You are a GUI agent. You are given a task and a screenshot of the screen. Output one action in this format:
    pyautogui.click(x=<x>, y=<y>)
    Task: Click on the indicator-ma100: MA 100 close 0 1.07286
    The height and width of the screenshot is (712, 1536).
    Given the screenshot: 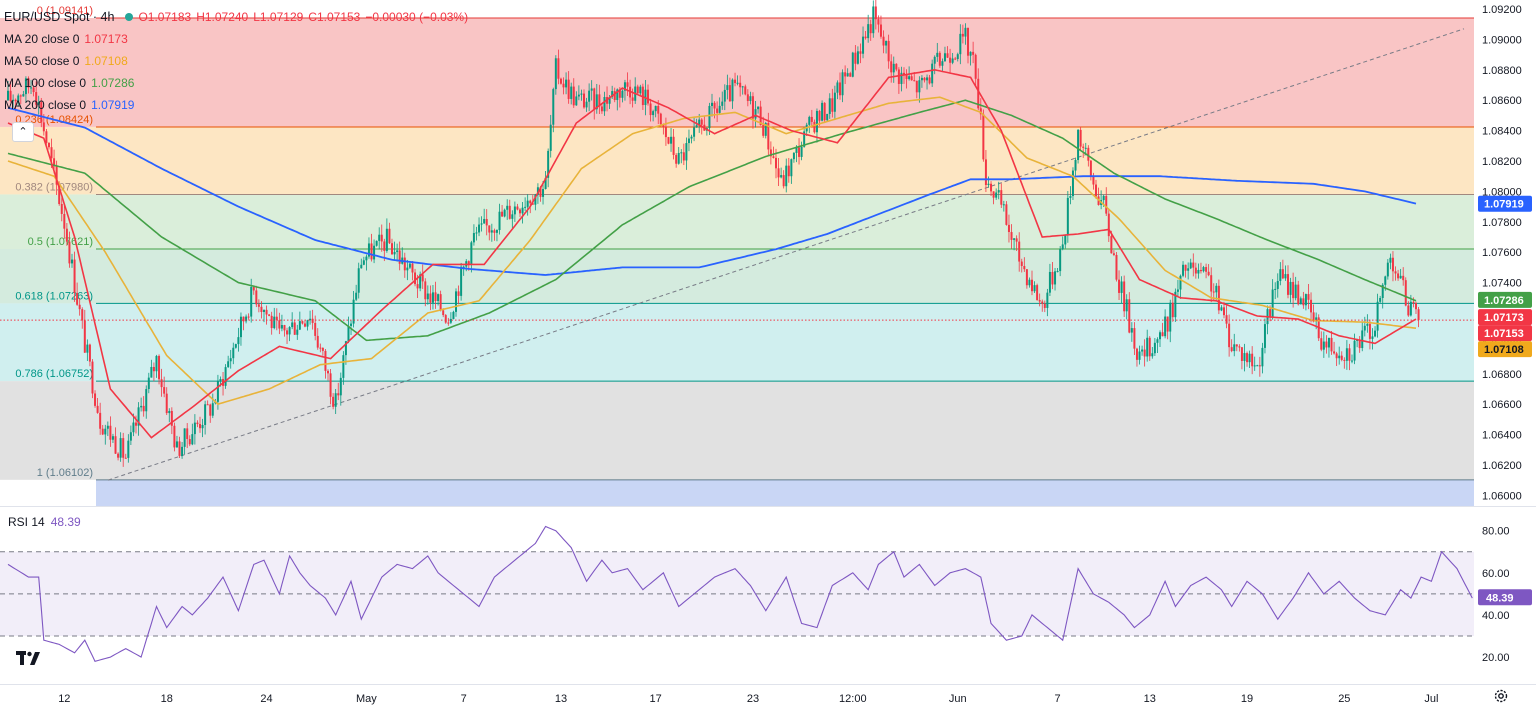 What is the action you would take?
    pyautogui.click(x=238, y=83)
    